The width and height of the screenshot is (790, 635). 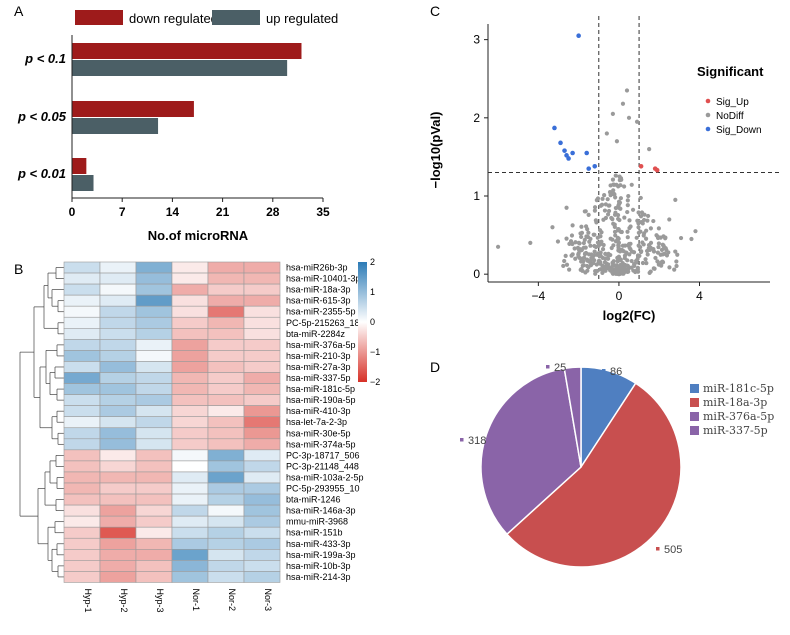 What do you see at coordinates (316, 334) in the screenshot?
I see `row-label: bta-miR-2284z` at bounding box center [316, 334].